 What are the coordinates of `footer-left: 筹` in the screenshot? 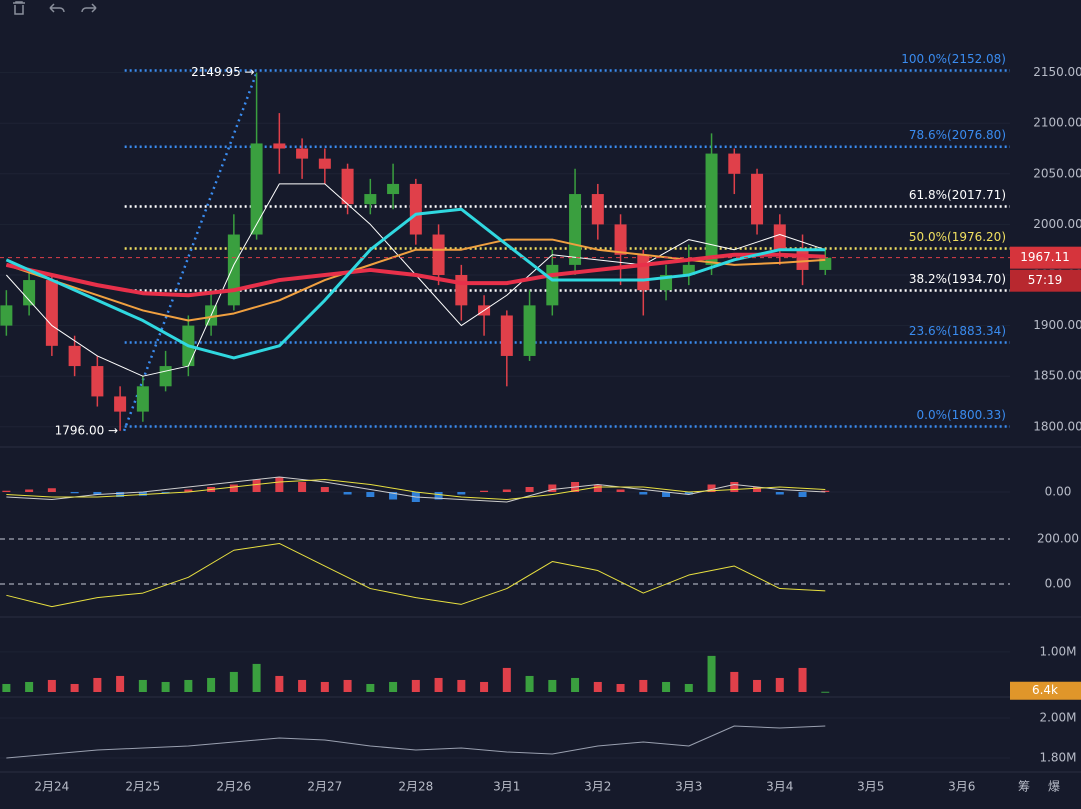 It's located at (1024, 787).